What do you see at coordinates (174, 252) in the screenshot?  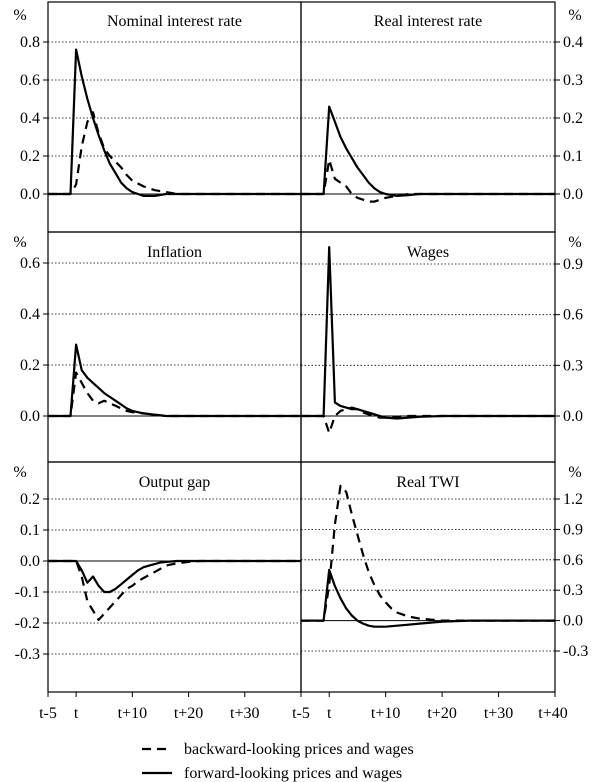 I see `panel-title: Inflation` at bounding box center [174, 252].